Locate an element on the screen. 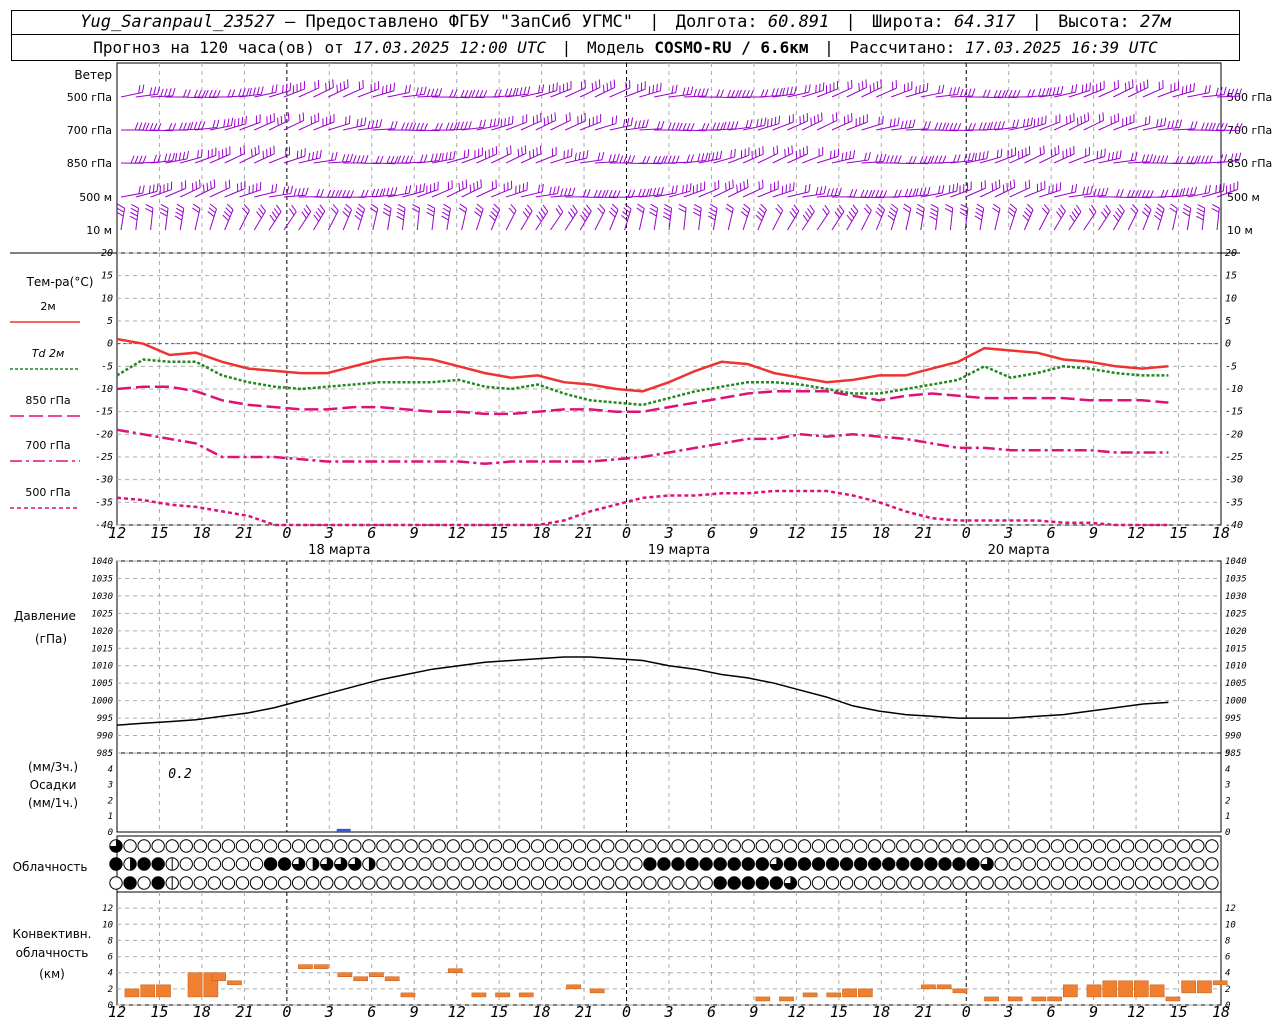 This screenshot has height=1024, width=1280. hour-tick-label: 3 is located at coordinates (1008, 533).